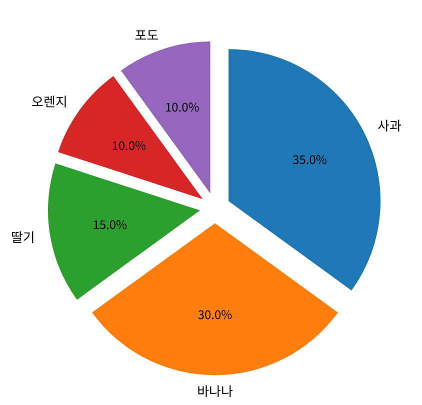 The image size is (422, 405). Describe the element at coordinates (215, 390) in the screenshot. I see `slice-label: 바나나` at that location.